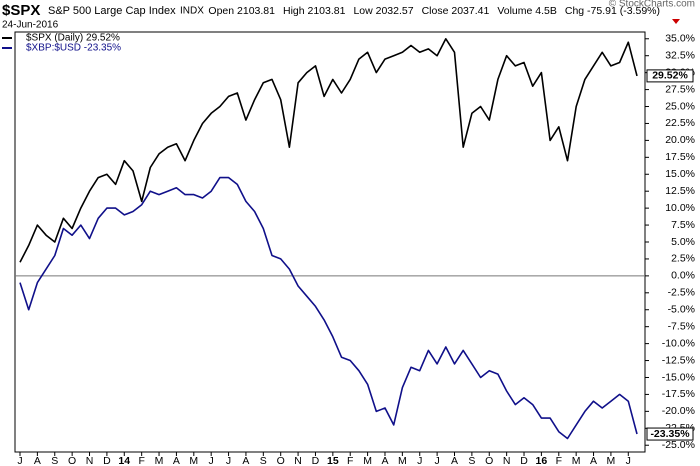  I want to click on x-tick-label: 16, so click(542, 460).